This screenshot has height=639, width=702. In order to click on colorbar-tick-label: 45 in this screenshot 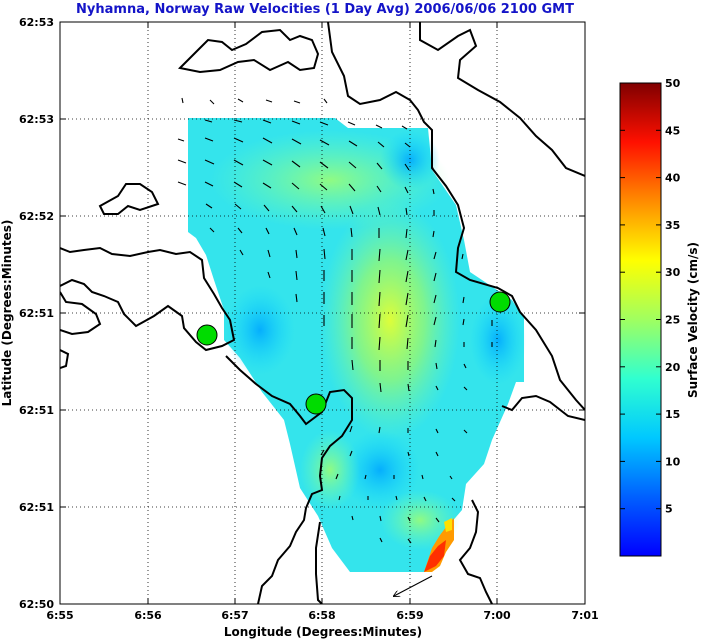, I will do `click(672, 130)`.